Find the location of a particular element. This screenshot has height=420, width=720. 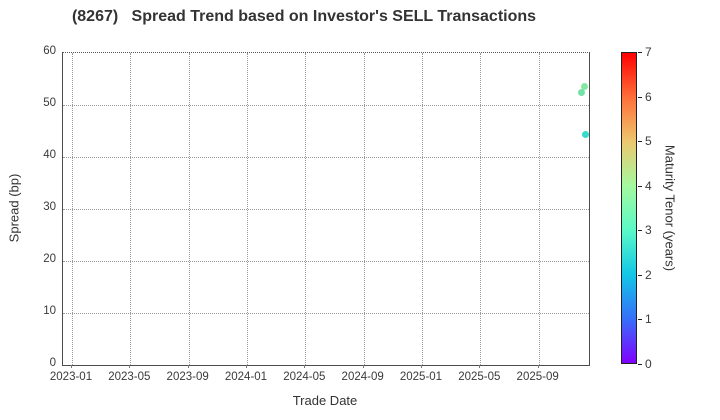

y-tick-label: 30 is located at coordinates (49, 207).